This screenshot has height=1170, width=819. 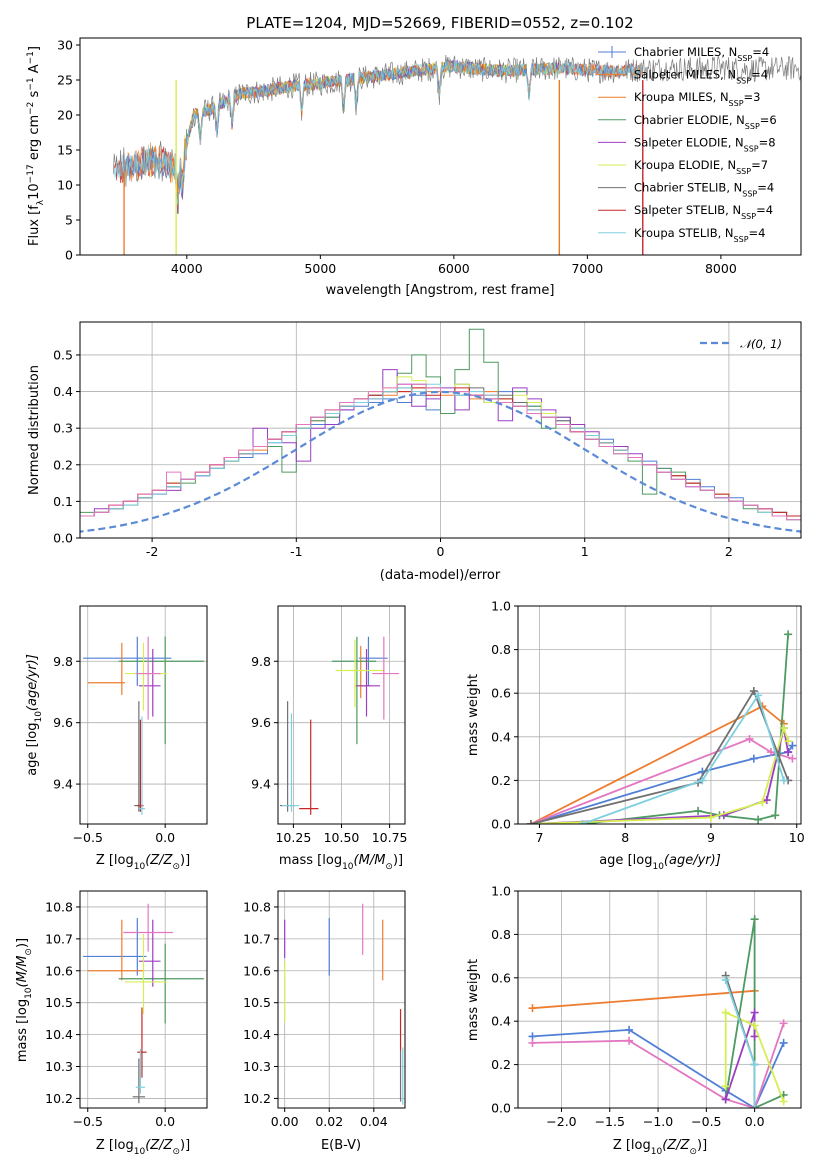 I want to click on legend-entry: Salpeter MILES, NSSP=4, so click(x=683, y=76).